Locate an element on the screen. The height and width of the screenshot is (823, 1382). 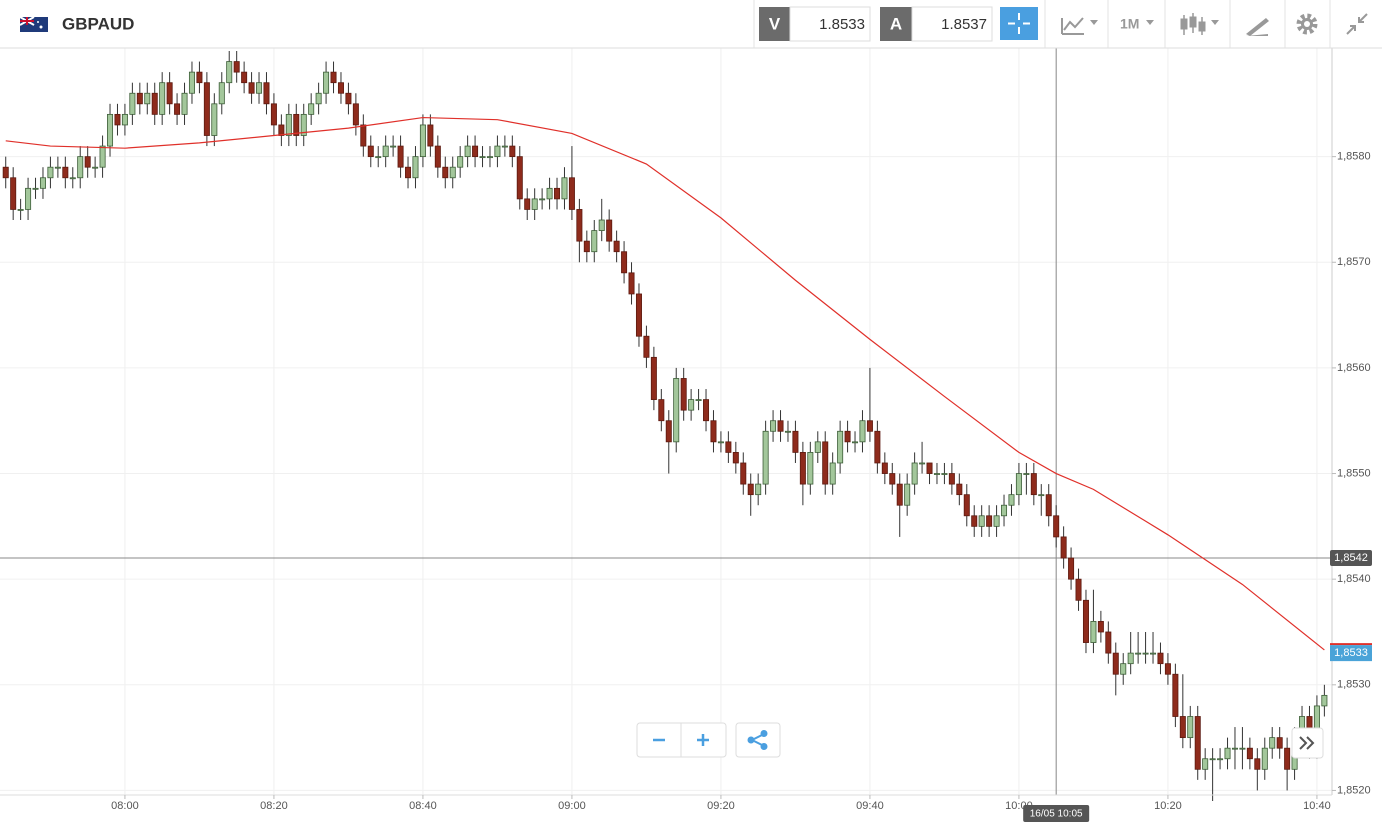
toolbar: GBPAUD V 1.8533 A 1.8537 1M is located at coordinates (691, 24).